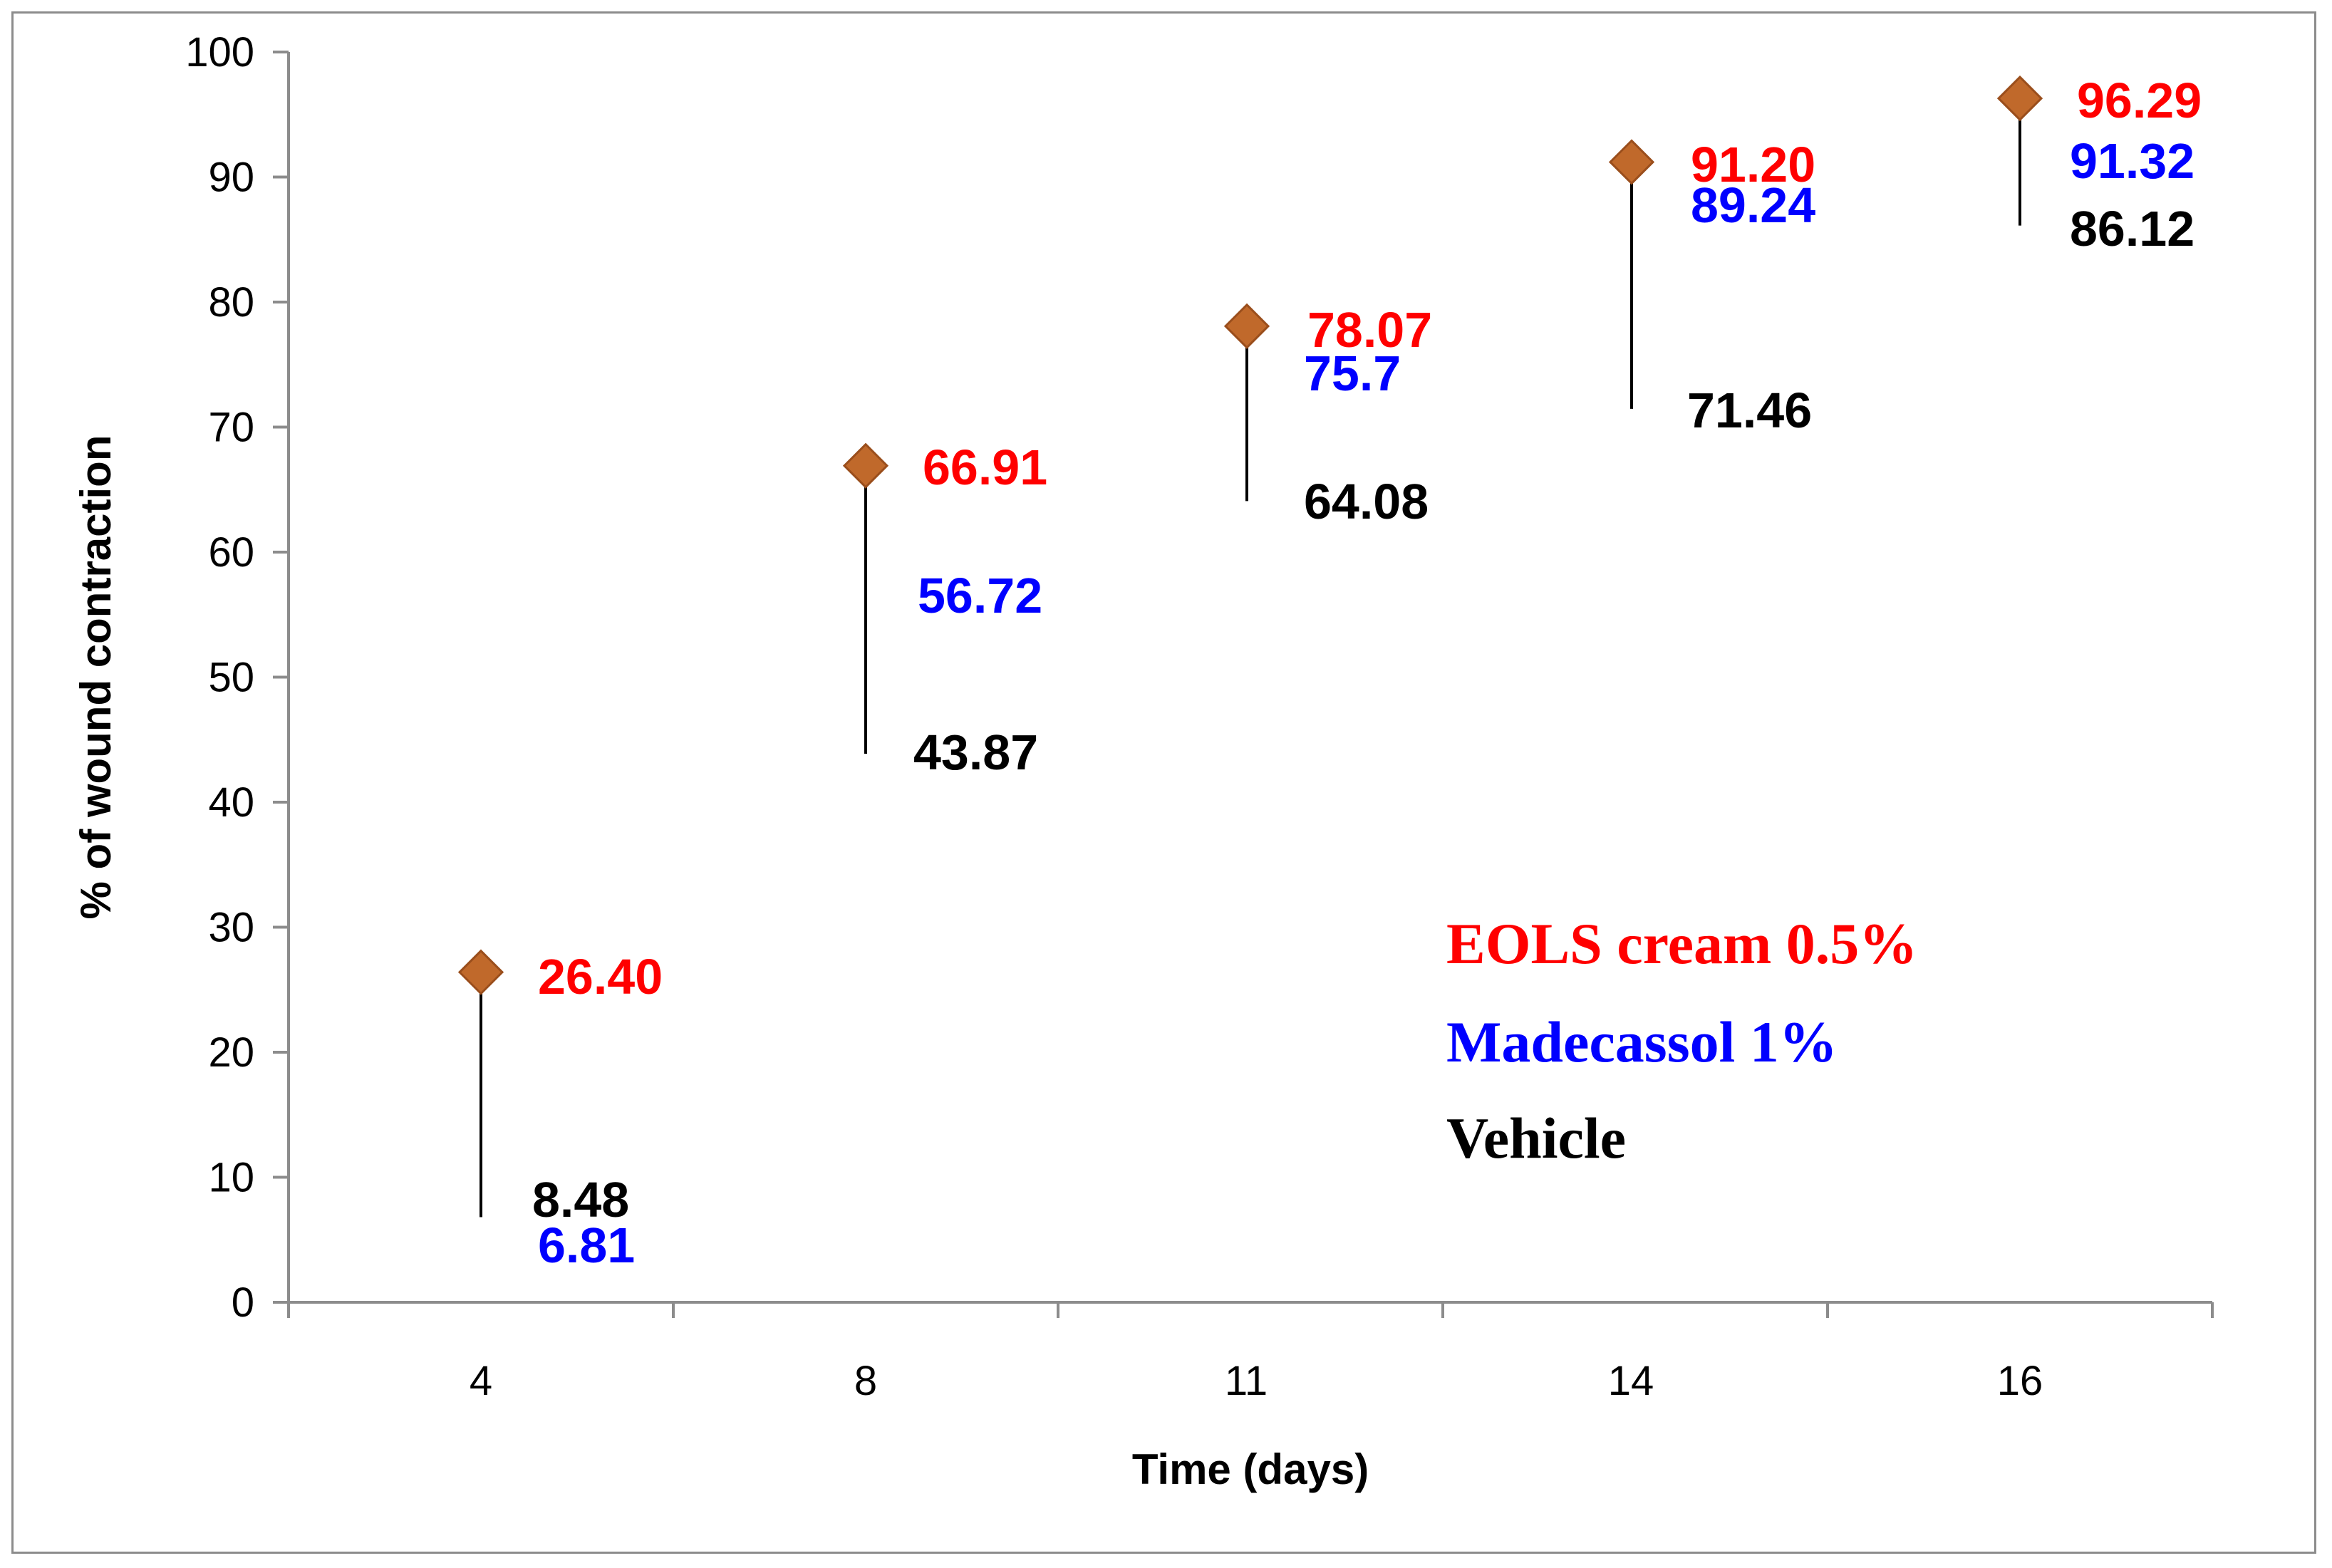  I want to click on legend-entry: Madecassol 1%, so click(1642, 1041).